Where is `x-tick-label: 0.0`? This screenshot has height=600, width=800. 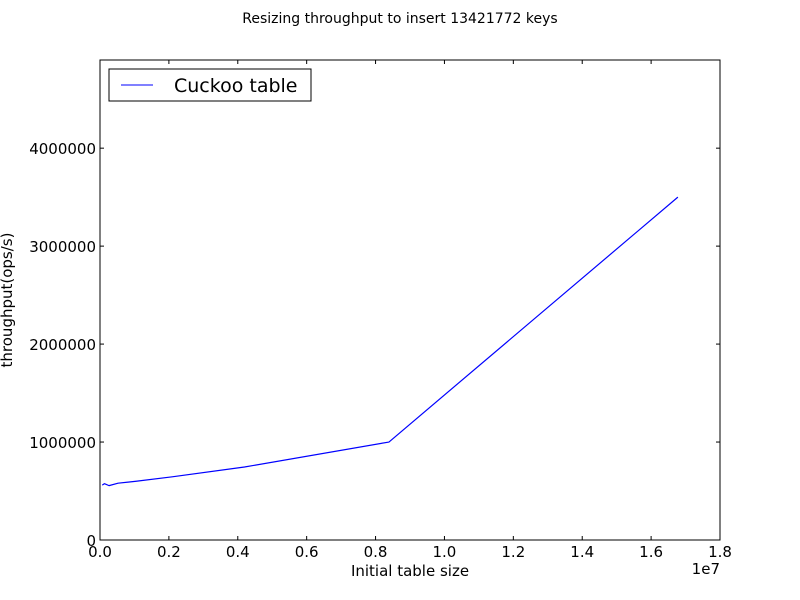 x-tick-label: 0.0 is located at coordinates (100, 552).